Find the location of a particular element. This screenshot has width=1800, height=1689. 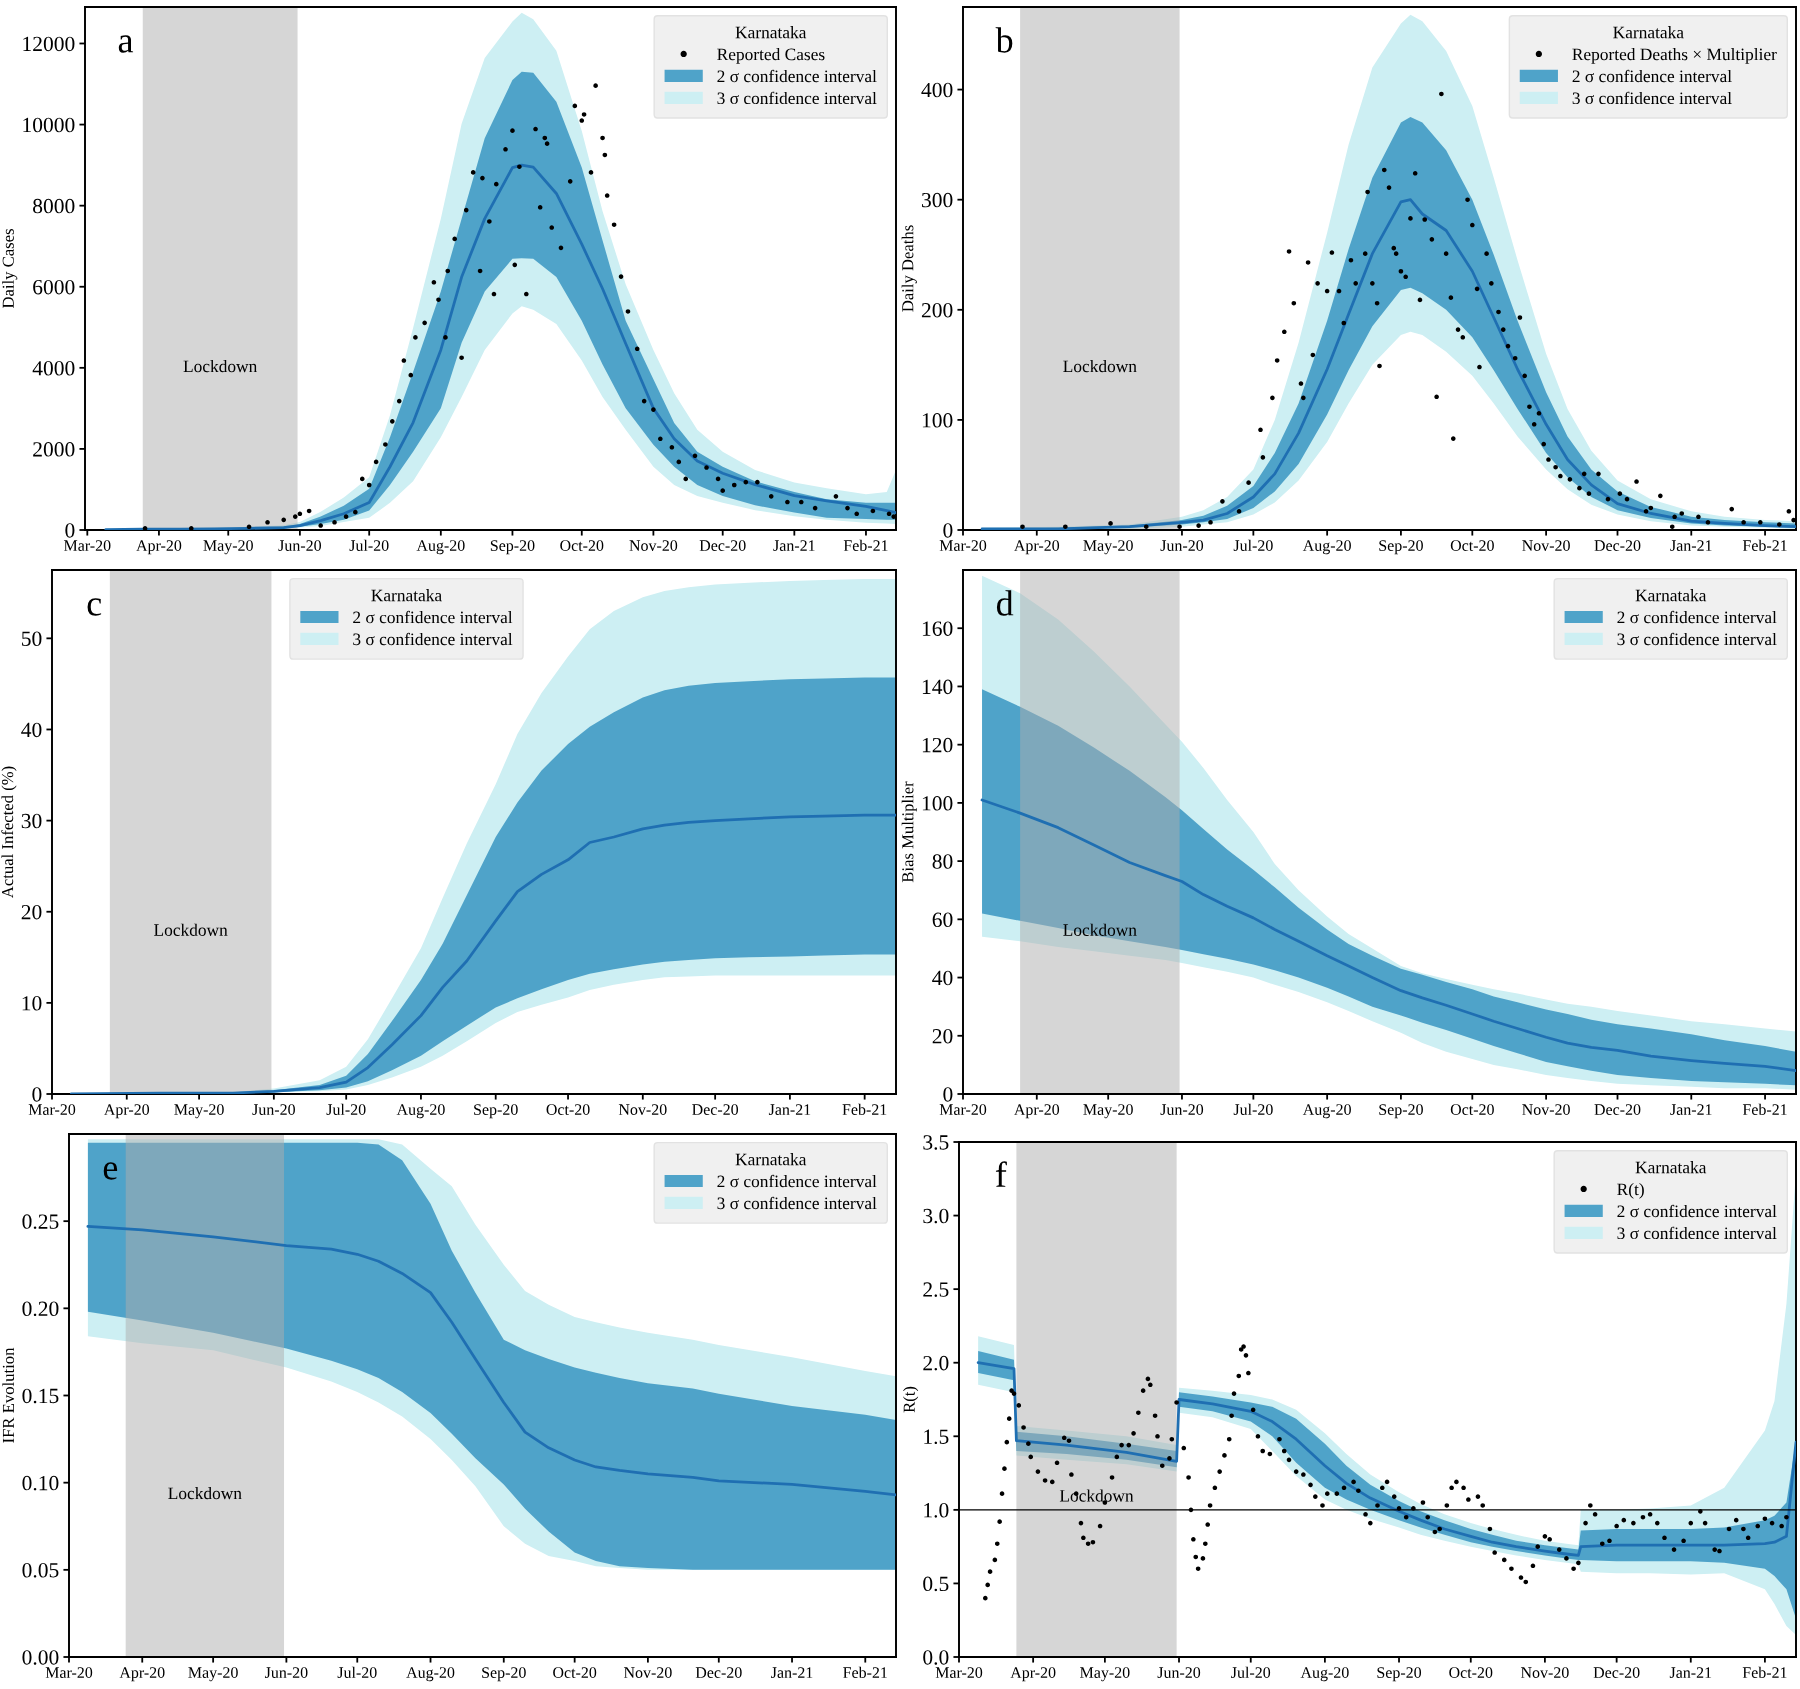

y-tick-label: 0.15 is located at coordinates (40, 1396).